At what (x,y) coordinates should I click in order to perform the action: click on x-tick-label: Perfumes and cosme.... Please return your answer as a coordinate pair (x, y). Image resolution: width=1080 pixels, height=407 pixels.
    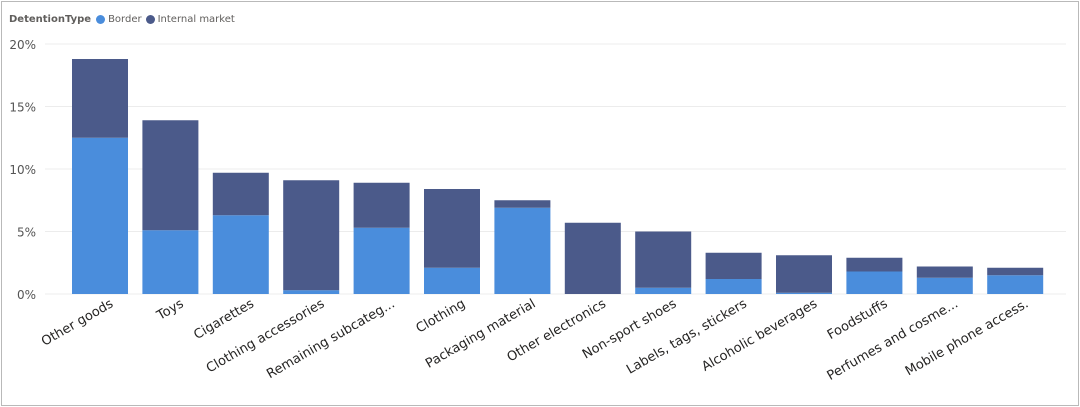
    Looking at the image, I should click on (893, 339).